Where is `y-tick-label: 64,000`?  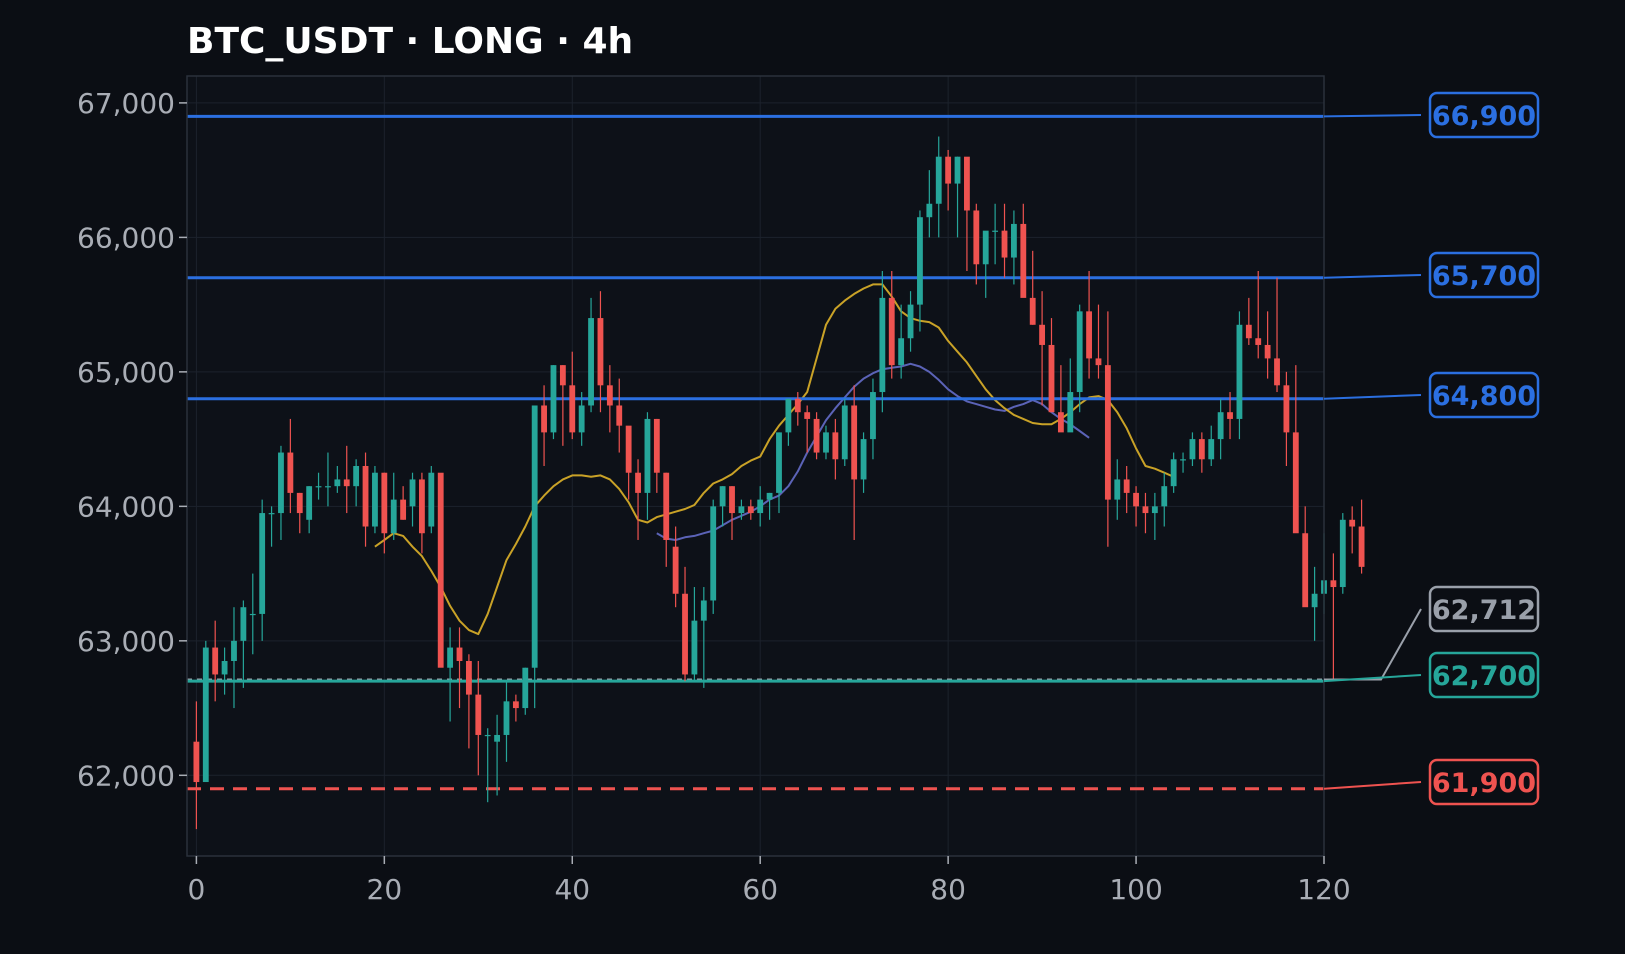 y-tick-label: 64,000 is located at coordinates (126, 506).